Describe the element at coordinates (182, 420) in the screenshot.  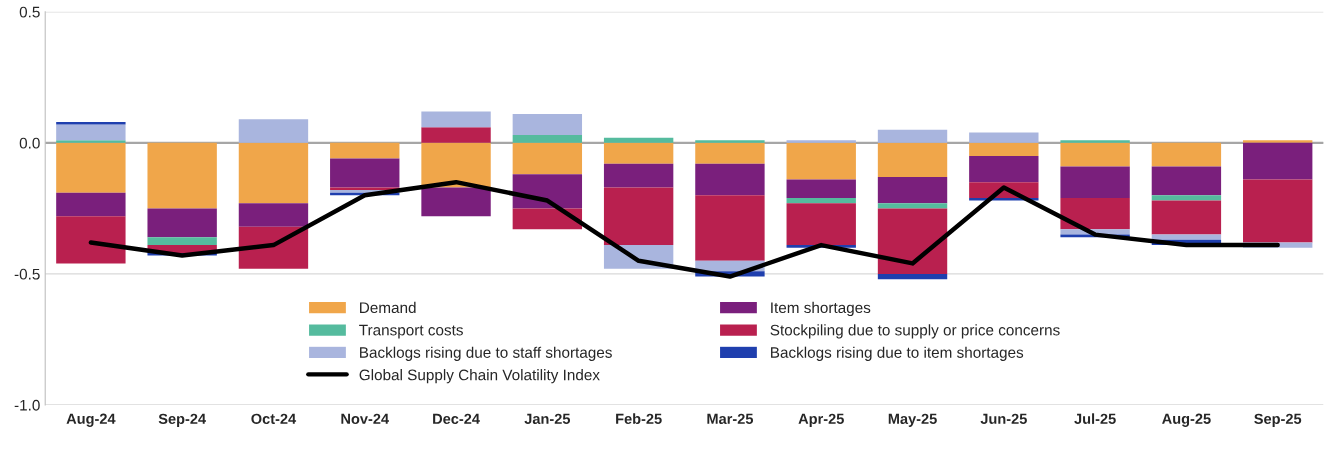
I see `x-tick-label: Sep-24` at that location.